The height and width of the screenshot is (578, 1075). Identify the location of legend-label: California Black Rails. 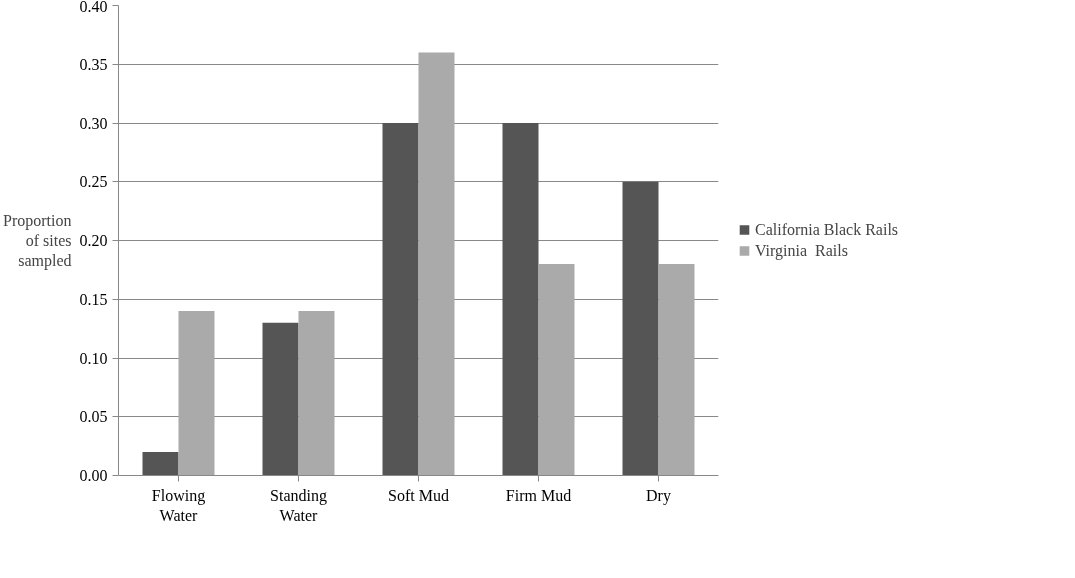
(827, 229).